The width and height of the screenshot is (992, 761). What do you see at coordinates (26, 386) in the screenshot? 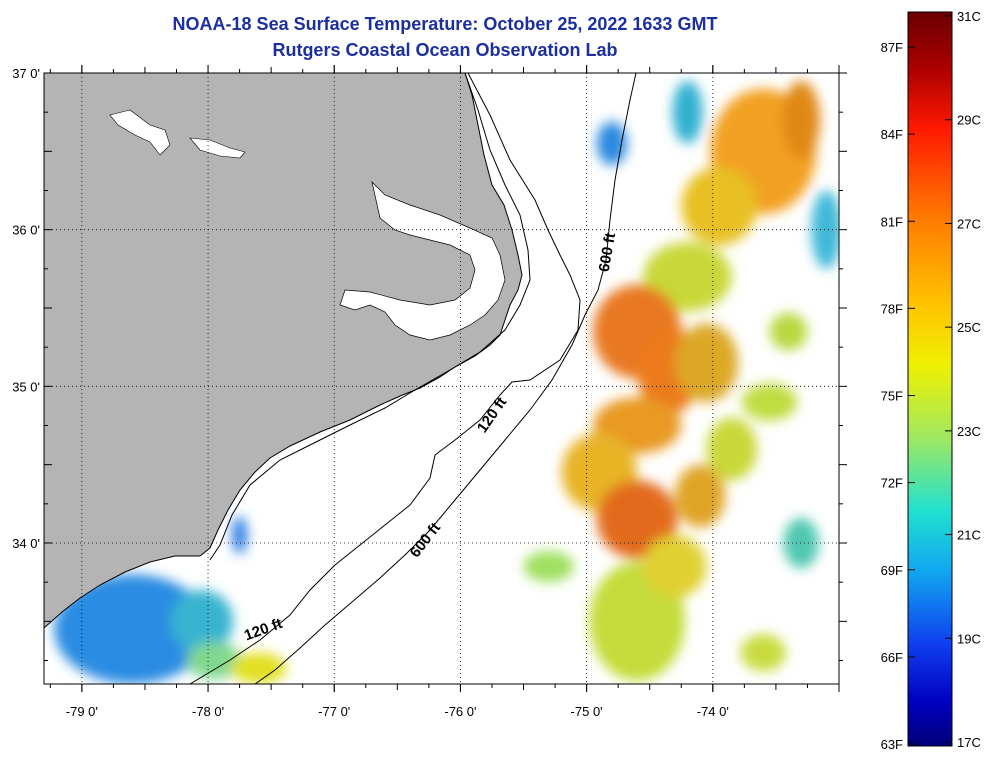
I see `lat-tick-label: 35 0'` at bounding box center [26, 386].